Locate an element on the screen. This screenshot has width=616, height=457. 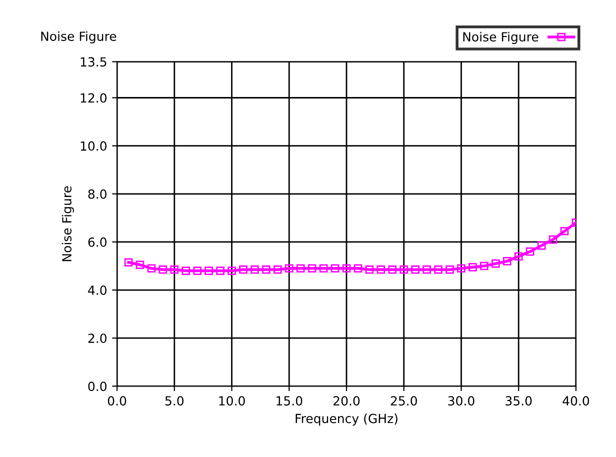
x-tick-label: 30.0 is located at coordinates (461, 401).